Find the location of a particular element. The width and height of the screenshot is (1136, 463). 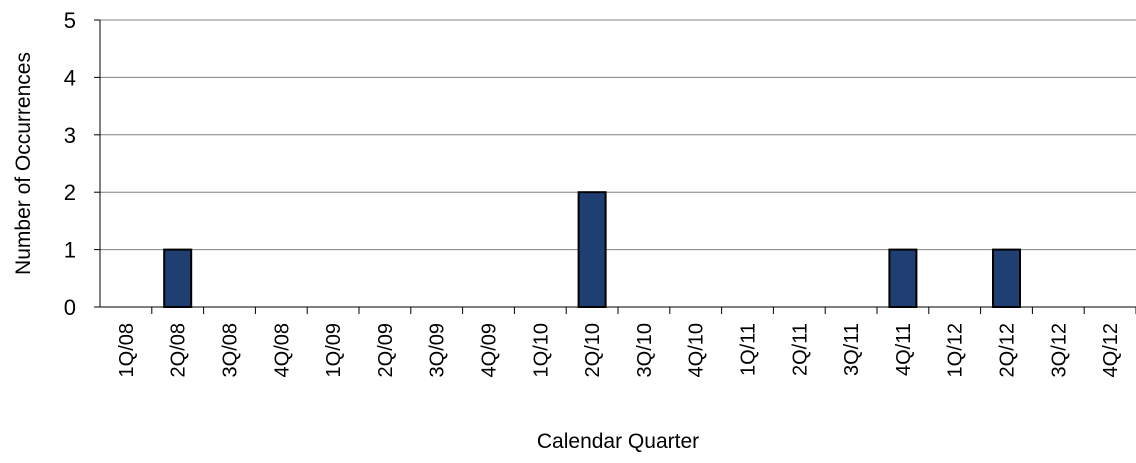

x-tick-label: 4Q/10 is located at coordinates (697, 350).